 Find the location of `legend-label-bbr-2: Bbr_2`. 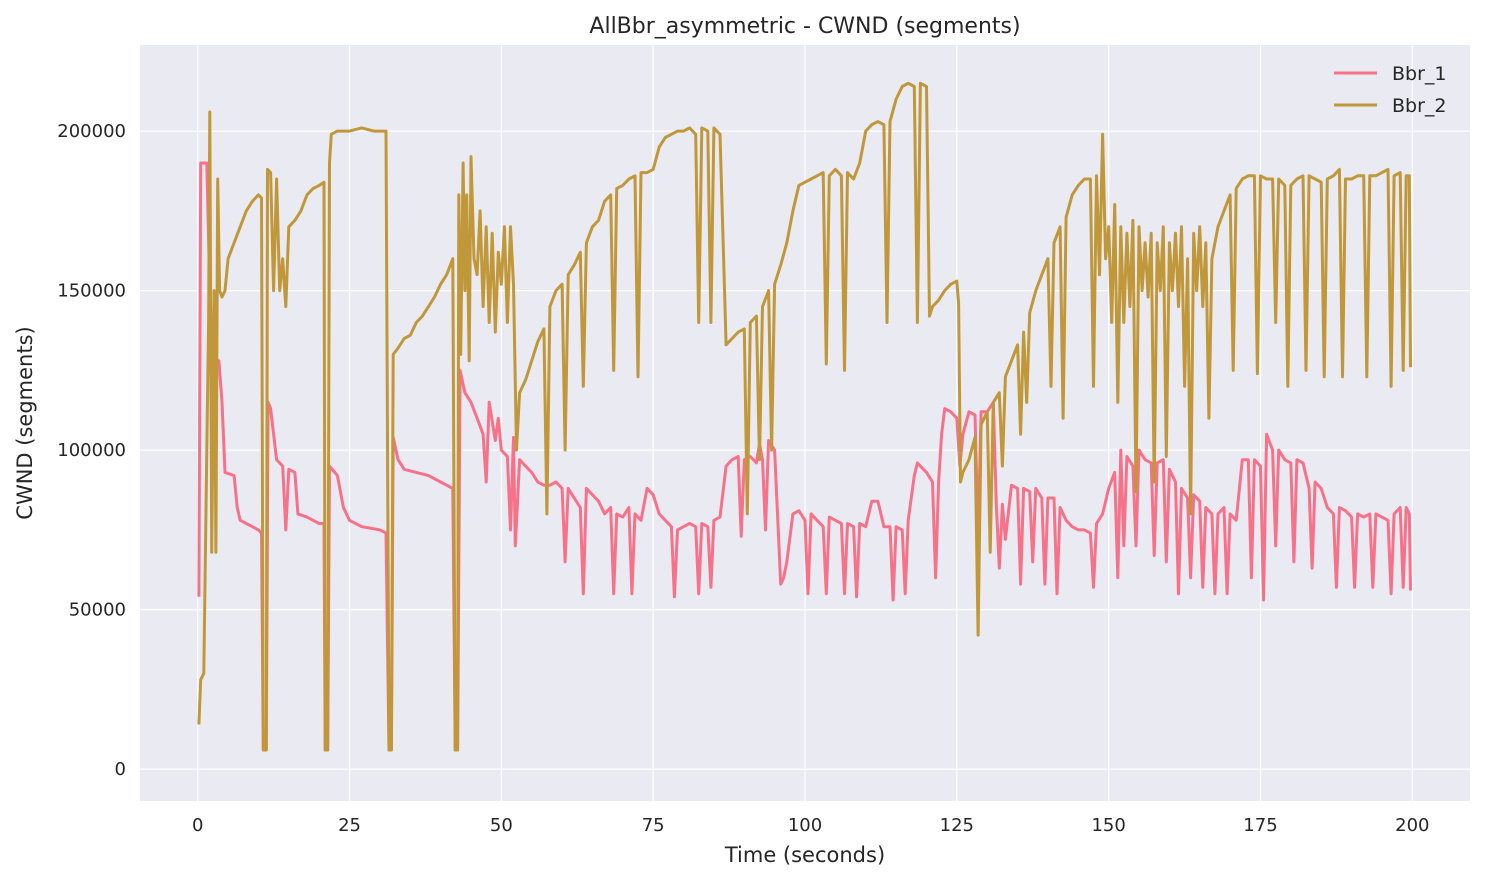

legend-label-bbr-2: Bbr_2 is located at coordinates (1419, 106).